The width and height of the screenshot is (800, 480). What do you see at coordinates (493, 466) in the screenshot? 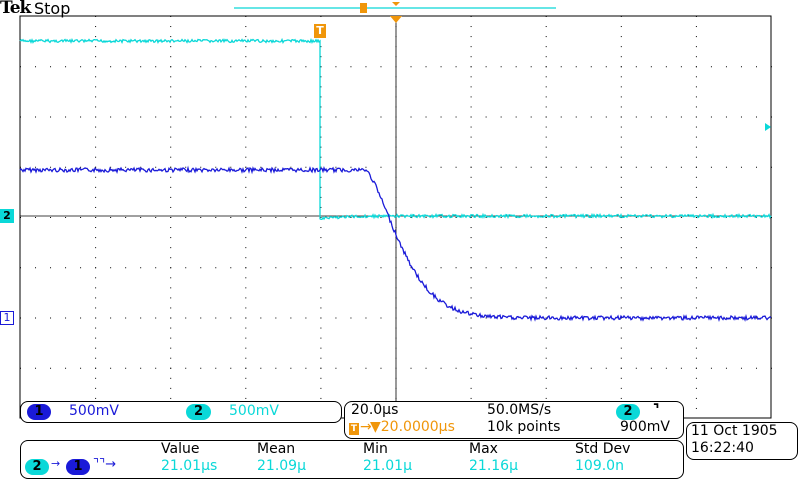
I see `meas-max: 21.16µ` at bounding box center [493, 466].